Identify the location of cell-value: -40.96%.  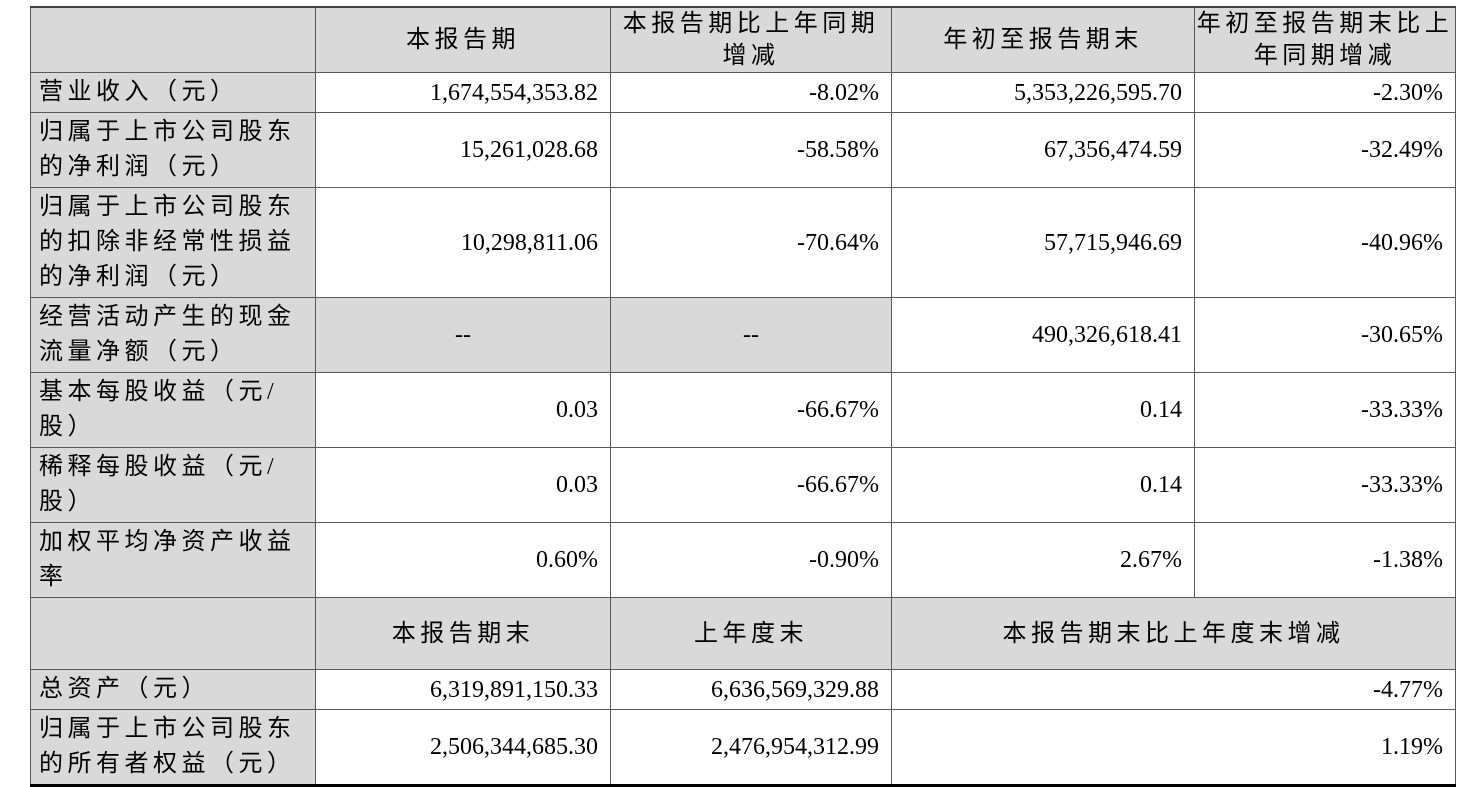
(1325, 242).